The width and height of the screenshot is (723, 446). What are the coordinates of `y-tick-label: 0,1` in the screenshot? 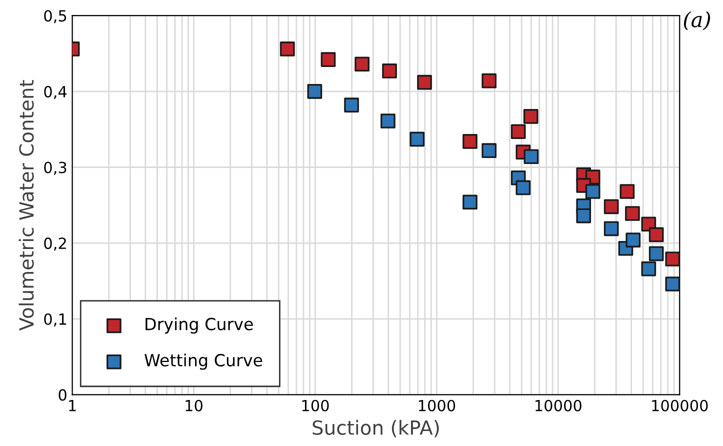 It's located at (55, 319).